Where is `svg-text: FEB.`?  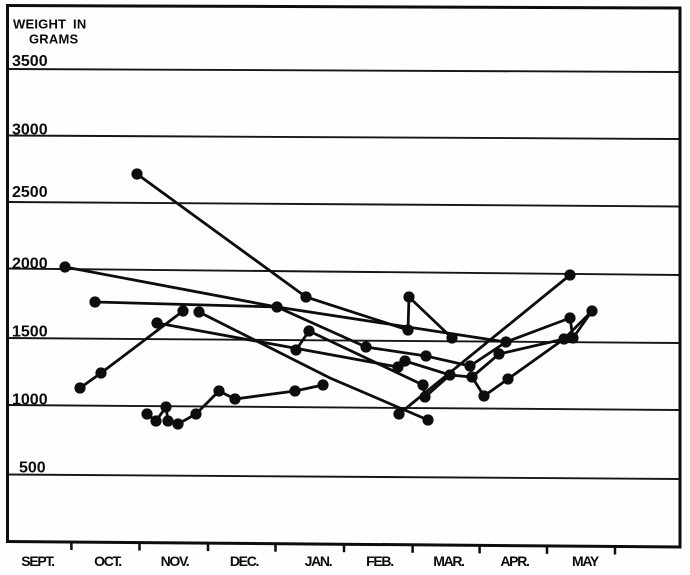
svg-text: FEB. is located at coordinates (379, 561).